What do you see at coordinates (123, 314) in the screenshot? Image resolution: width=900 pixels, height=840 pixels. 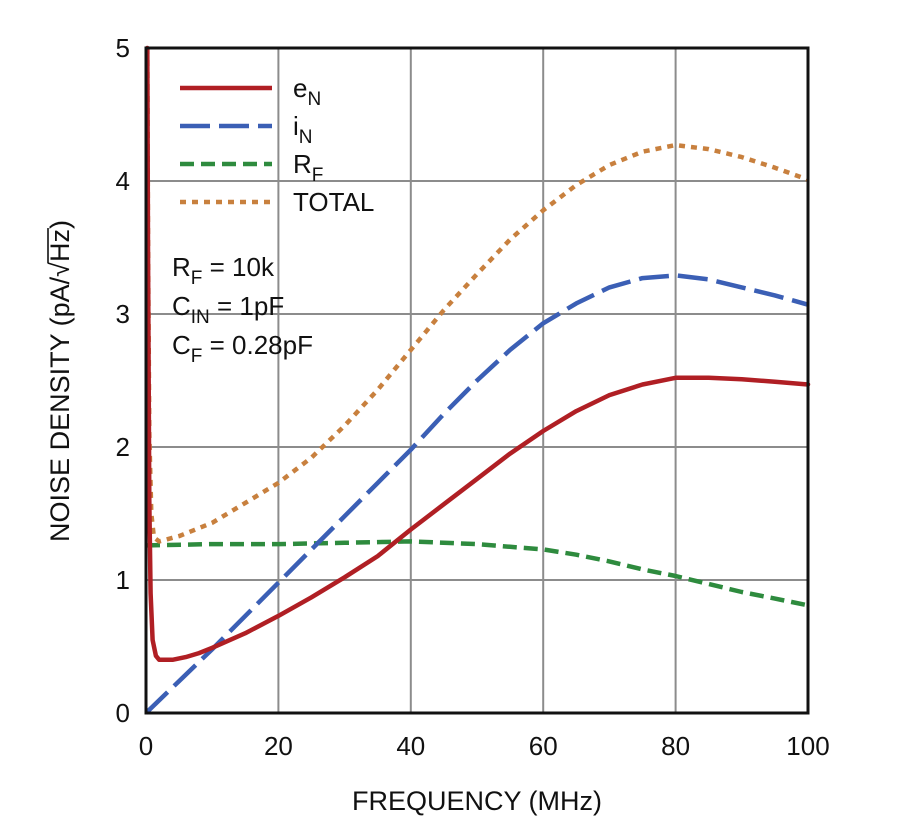 I see `y-tick-label: 3` at bounding box center [123, 314].